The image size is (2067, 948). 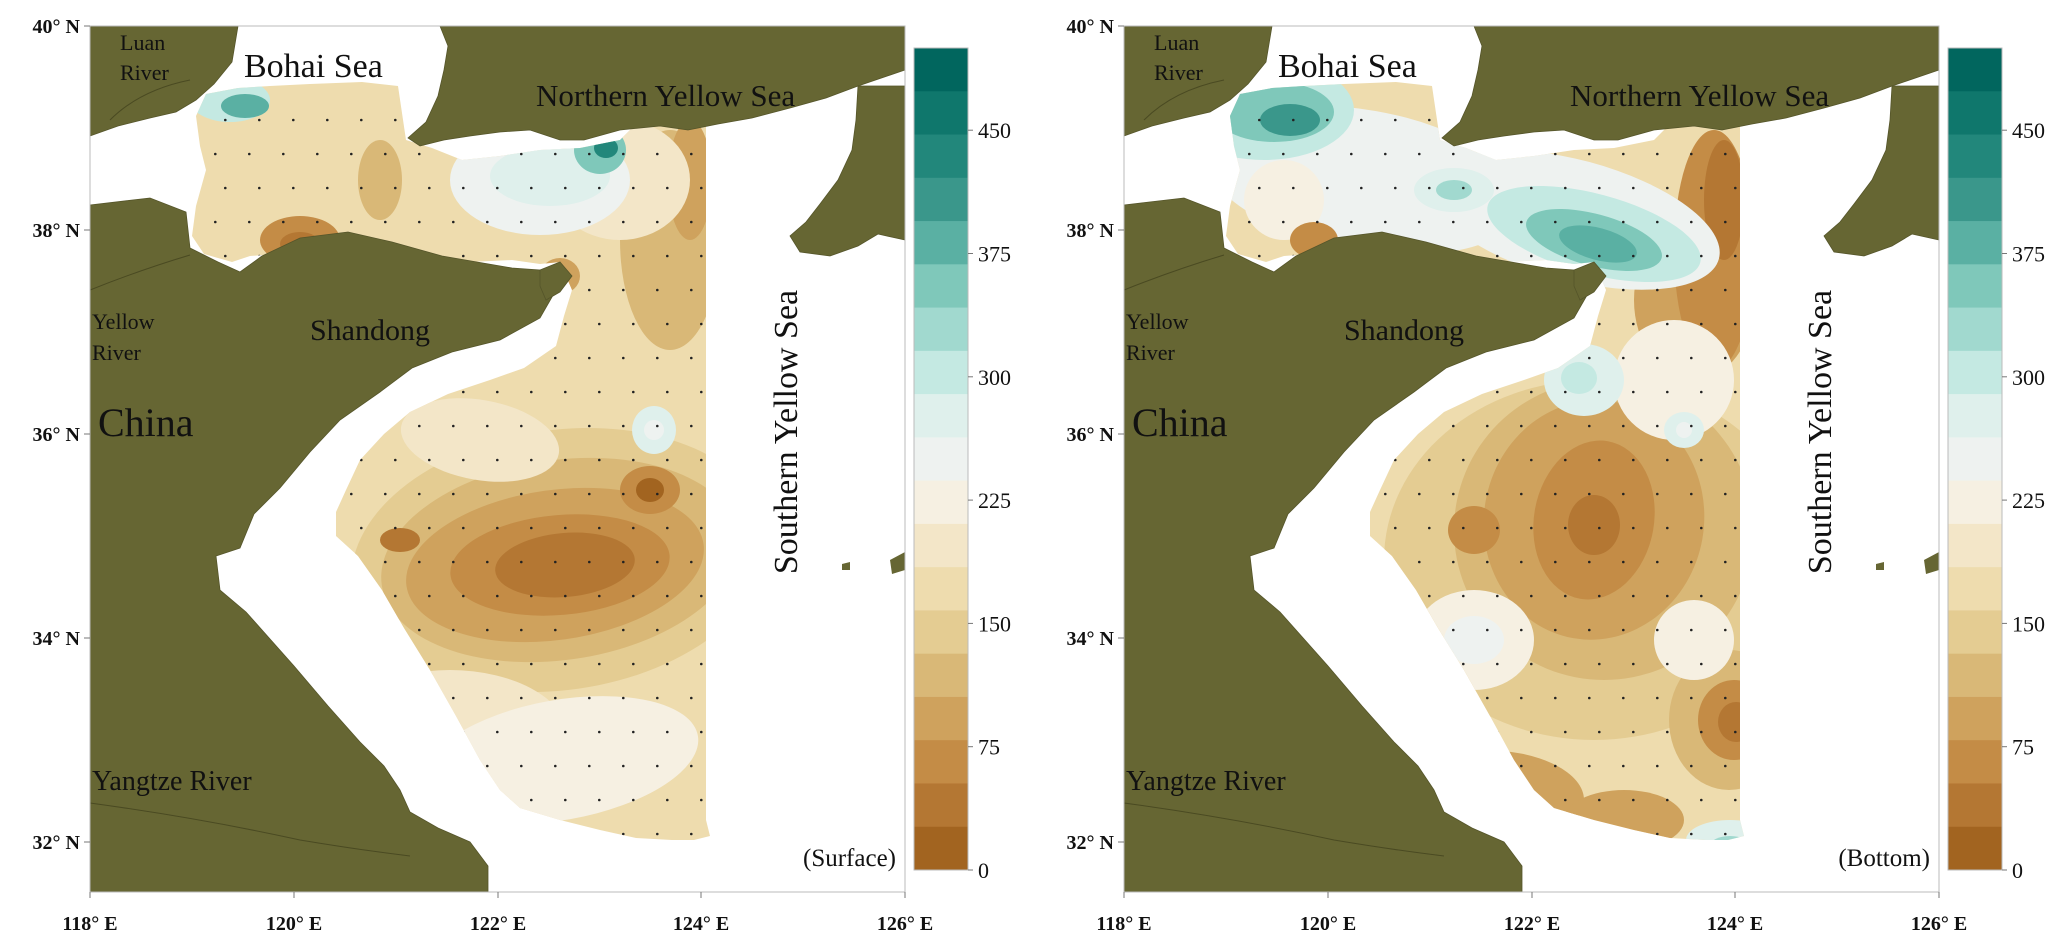 What do you see at coordinates (1091, 639) in the screenshot?
I see `lat-tick-label: 34° N` at bounding box center [1091, 639].